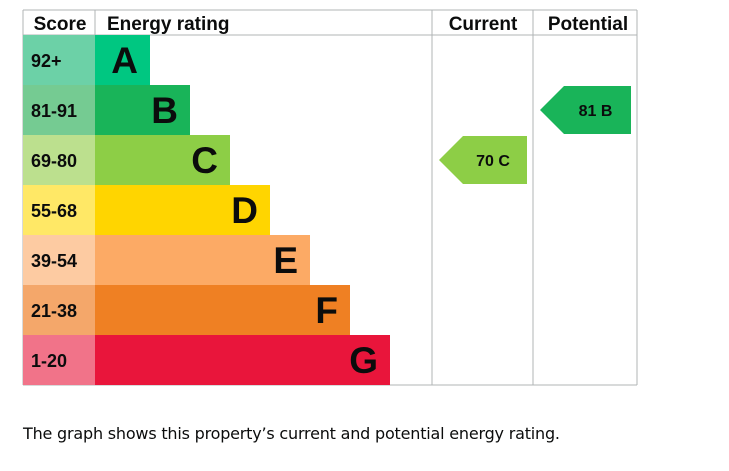  Describe the element at coordinates (46, 61) in the screenshot. I see `score-label-a: 92+` at that location.